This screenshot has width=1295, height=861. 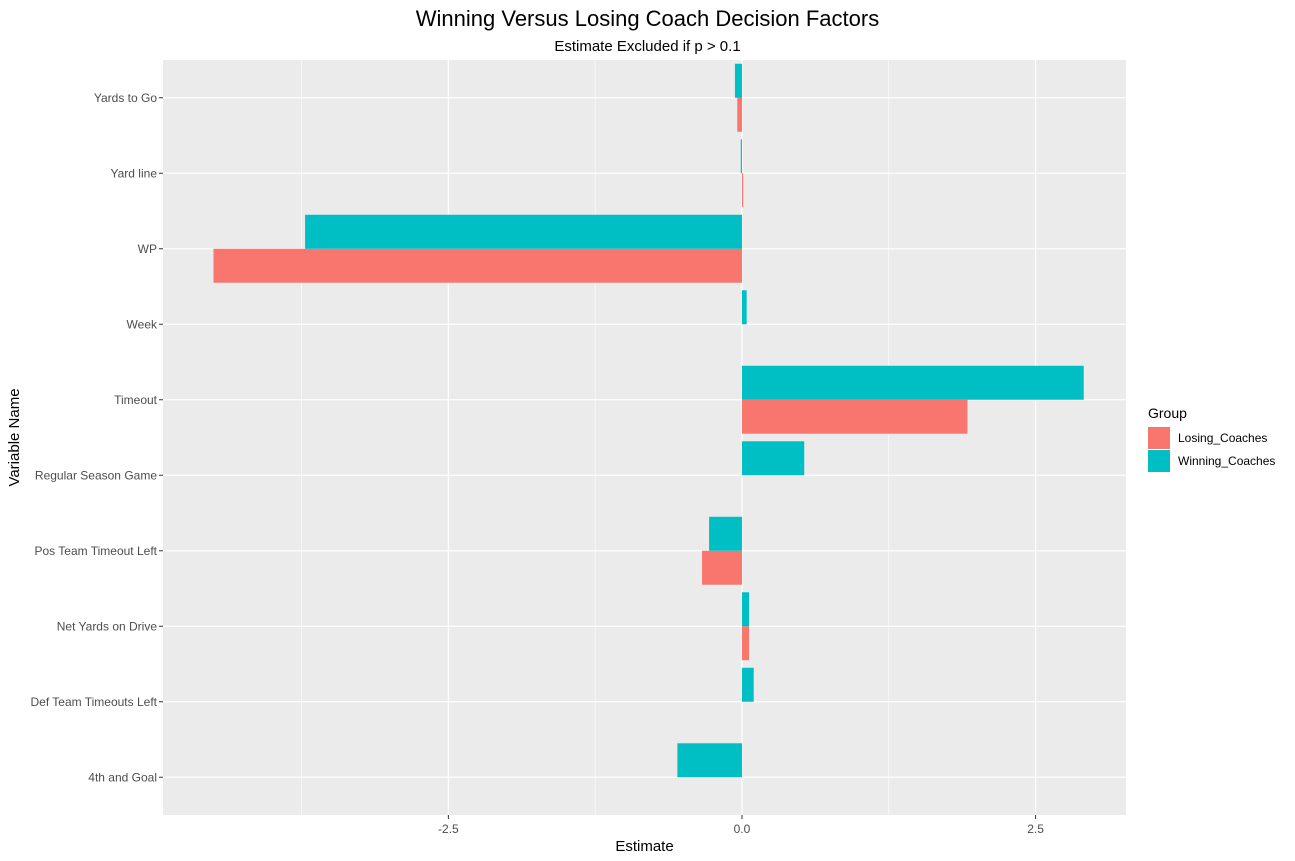 I want to click on y-axis-title: Variable Name, so click(x=14, y=437).